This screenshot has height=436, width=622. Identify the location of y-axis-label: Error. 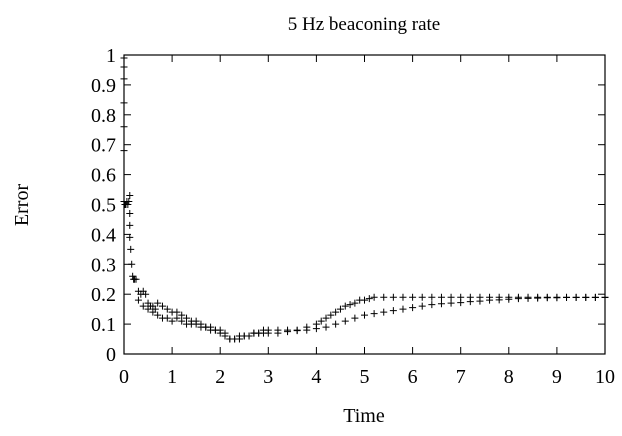
(22, 205).